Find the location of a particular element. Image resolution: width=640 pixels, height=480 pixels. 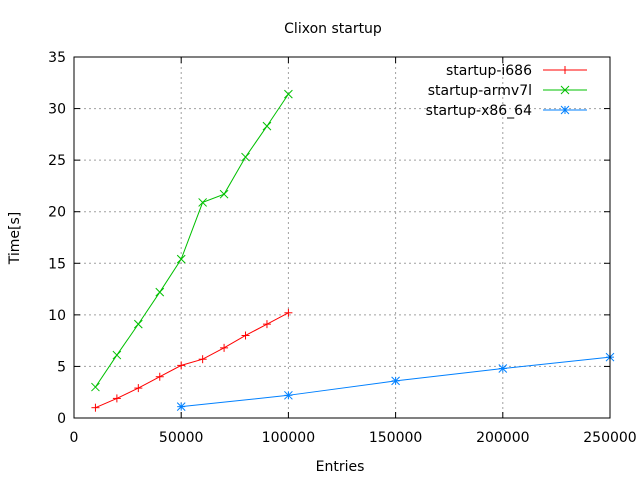

legend-label: startup-x86_64 is located at coordinates (479, 111).